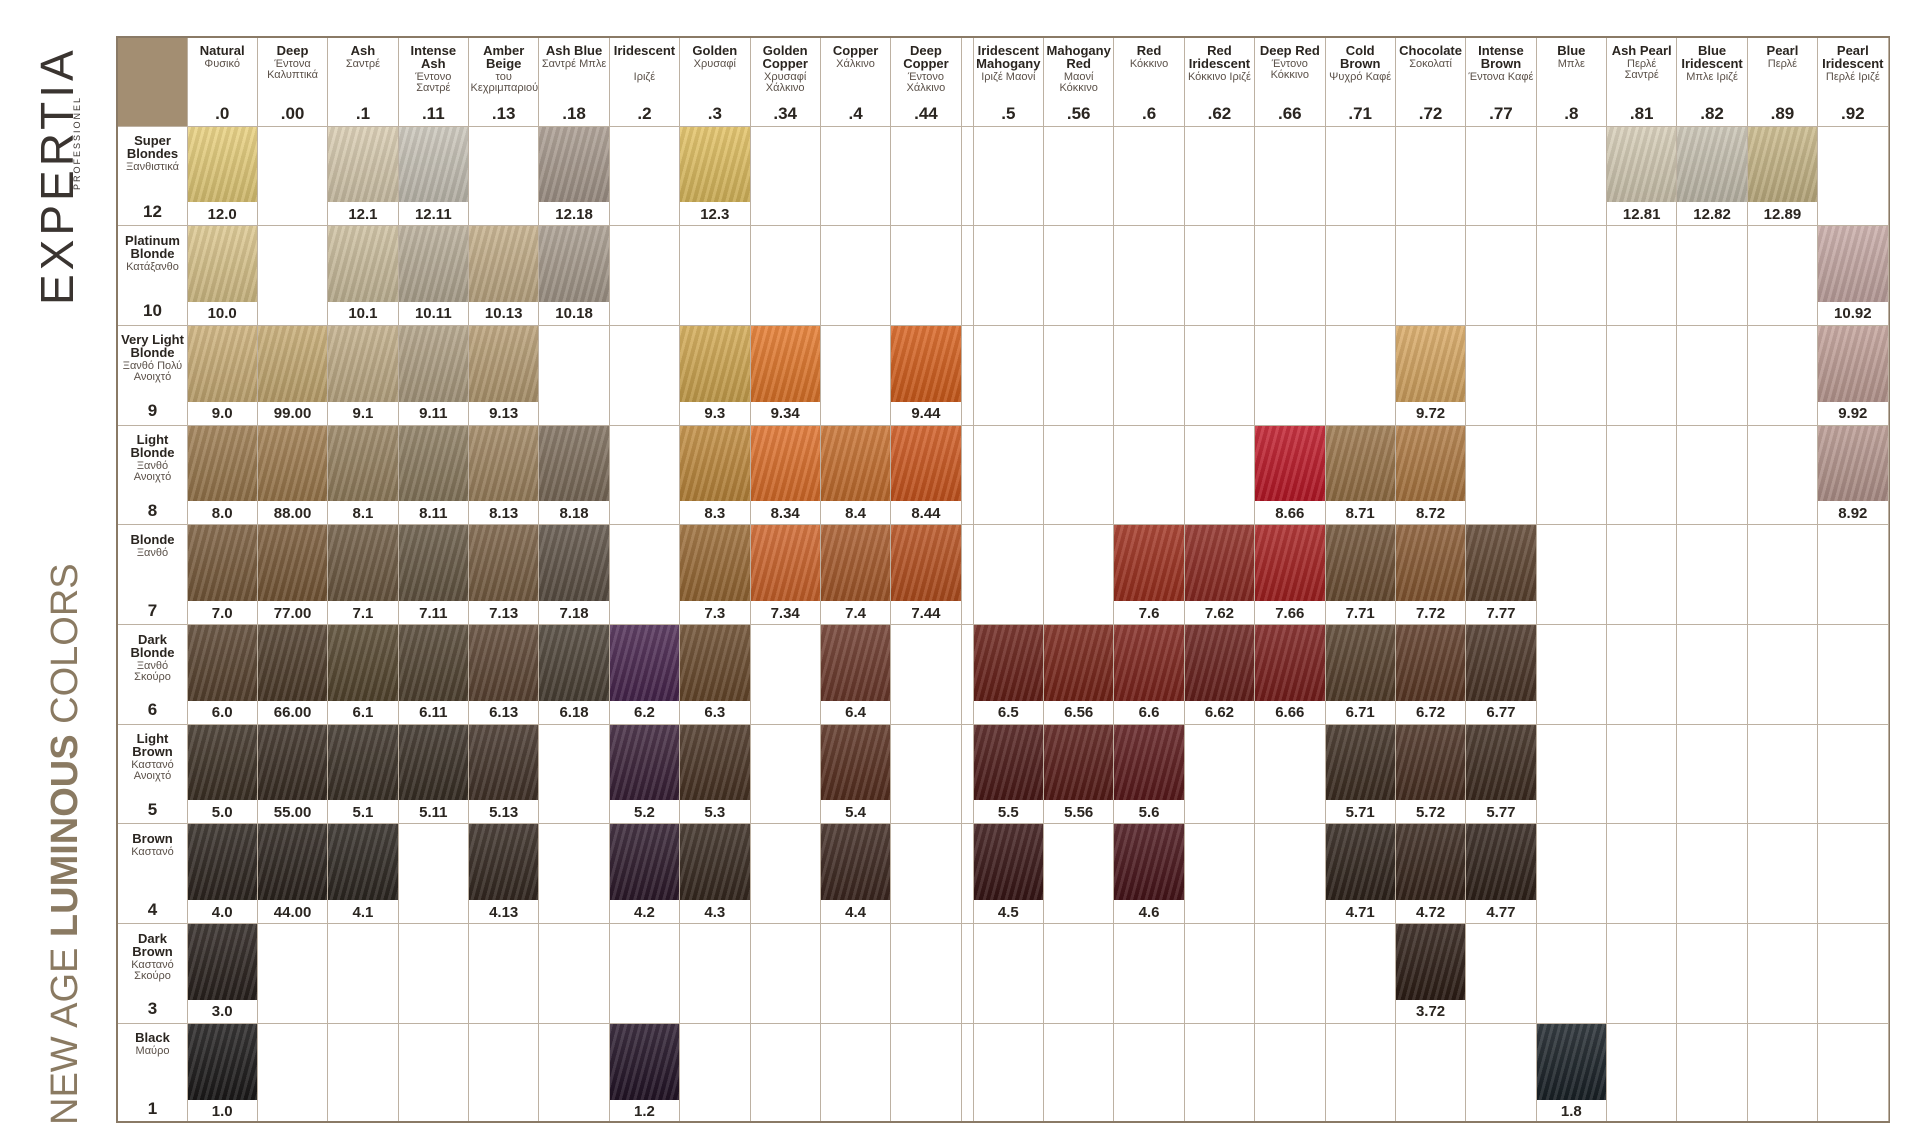 The image size is (1920, 1148). Describe the element at coordinates (152, 610) in the screenshot. I see `row-level: 7` at that location.